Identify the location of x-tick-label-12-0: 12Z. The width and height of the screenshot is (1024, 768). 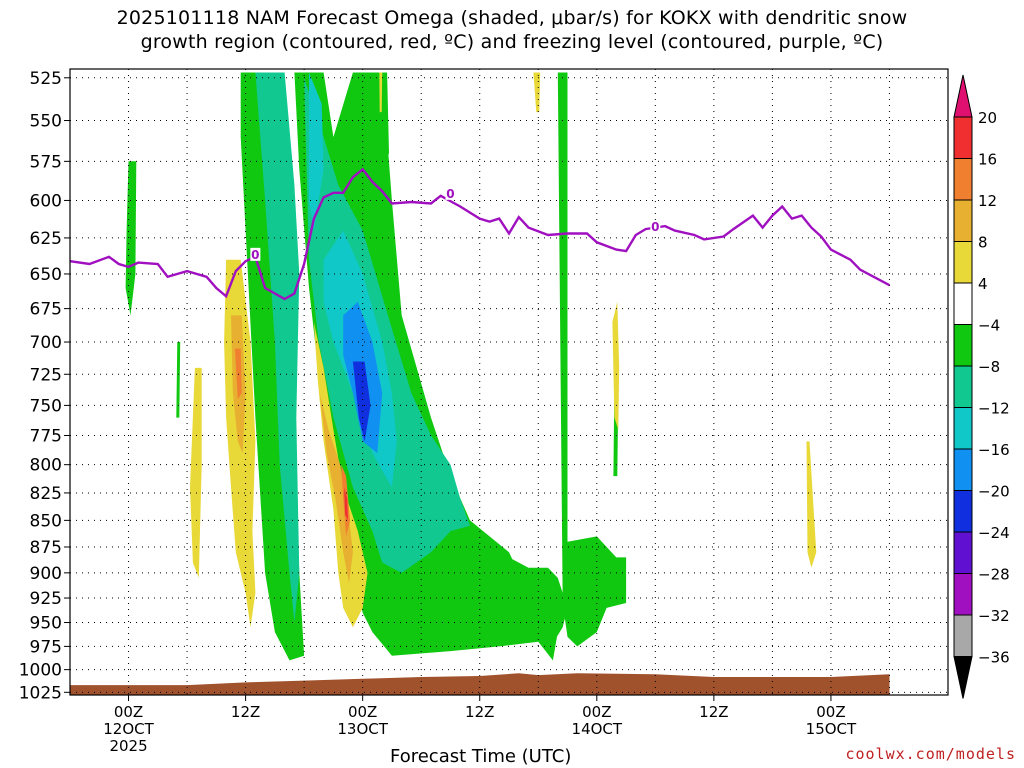
(245, 712).